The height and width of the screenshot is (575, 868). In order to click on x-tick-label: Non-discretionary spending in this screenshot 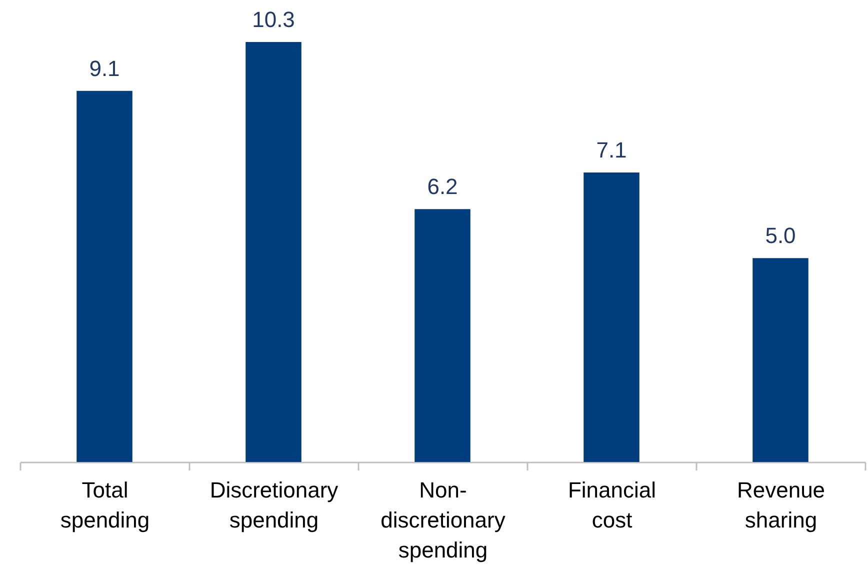, I will do `click(443, 520)`.